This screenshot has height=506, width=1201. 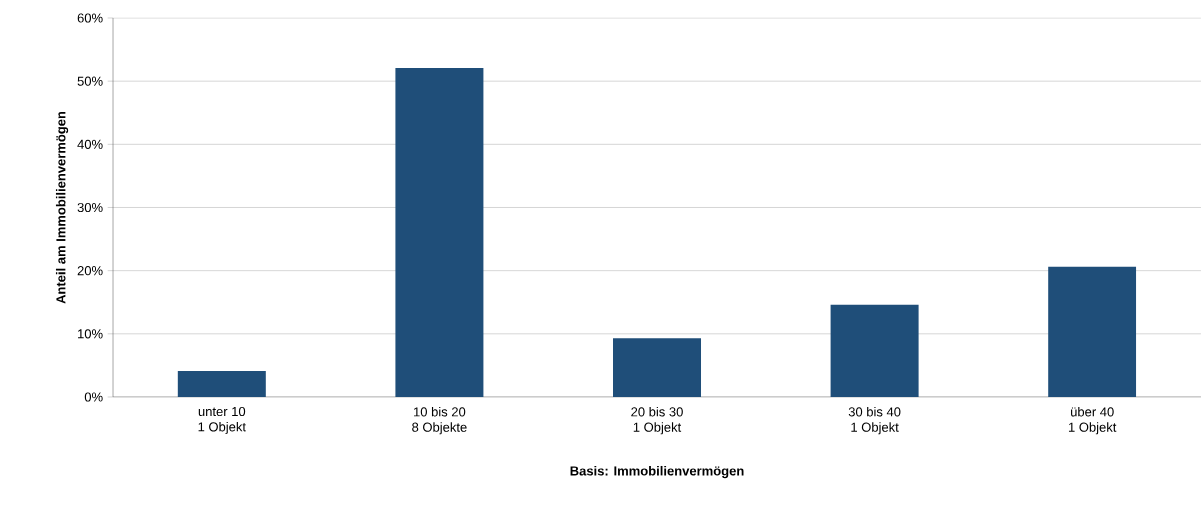 I want to click on x-tick-label: 20 bis 30 1 Objekt, so click(x=657, y=420).